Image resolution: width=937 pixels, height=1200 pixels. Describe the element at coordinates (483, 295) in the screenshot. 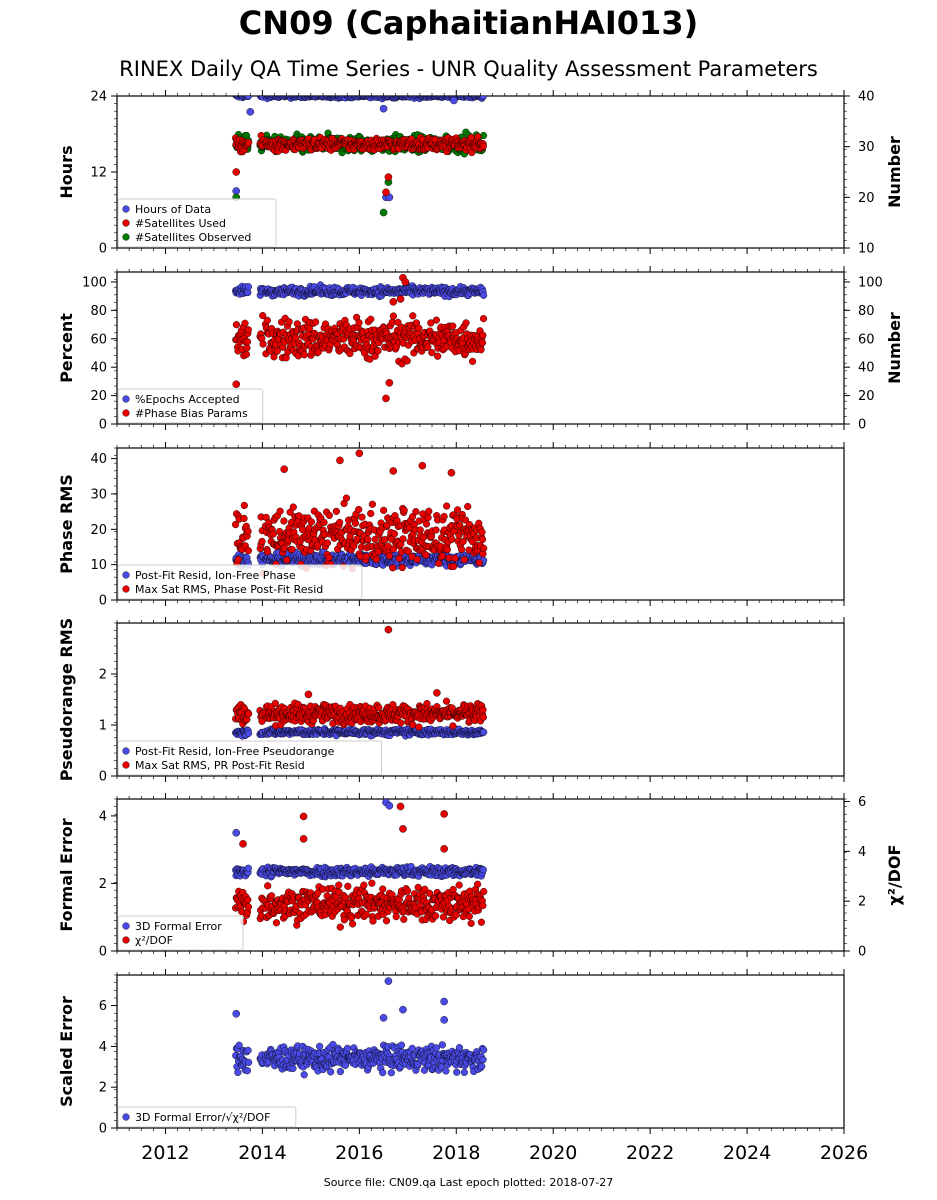

I see `point-percent-blue` at that location.